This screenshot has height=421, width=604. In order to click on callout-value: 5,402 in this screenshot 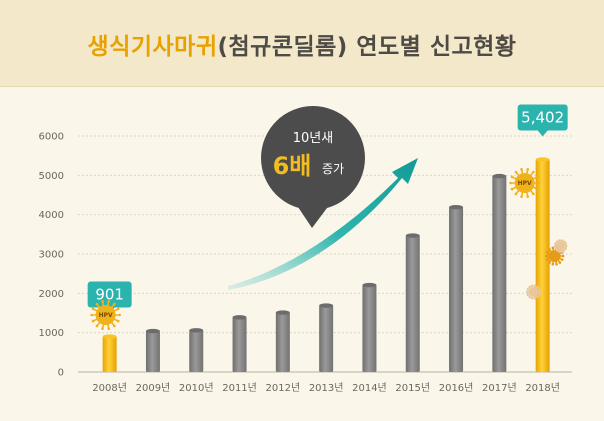, I will do `click(542, 118)`.